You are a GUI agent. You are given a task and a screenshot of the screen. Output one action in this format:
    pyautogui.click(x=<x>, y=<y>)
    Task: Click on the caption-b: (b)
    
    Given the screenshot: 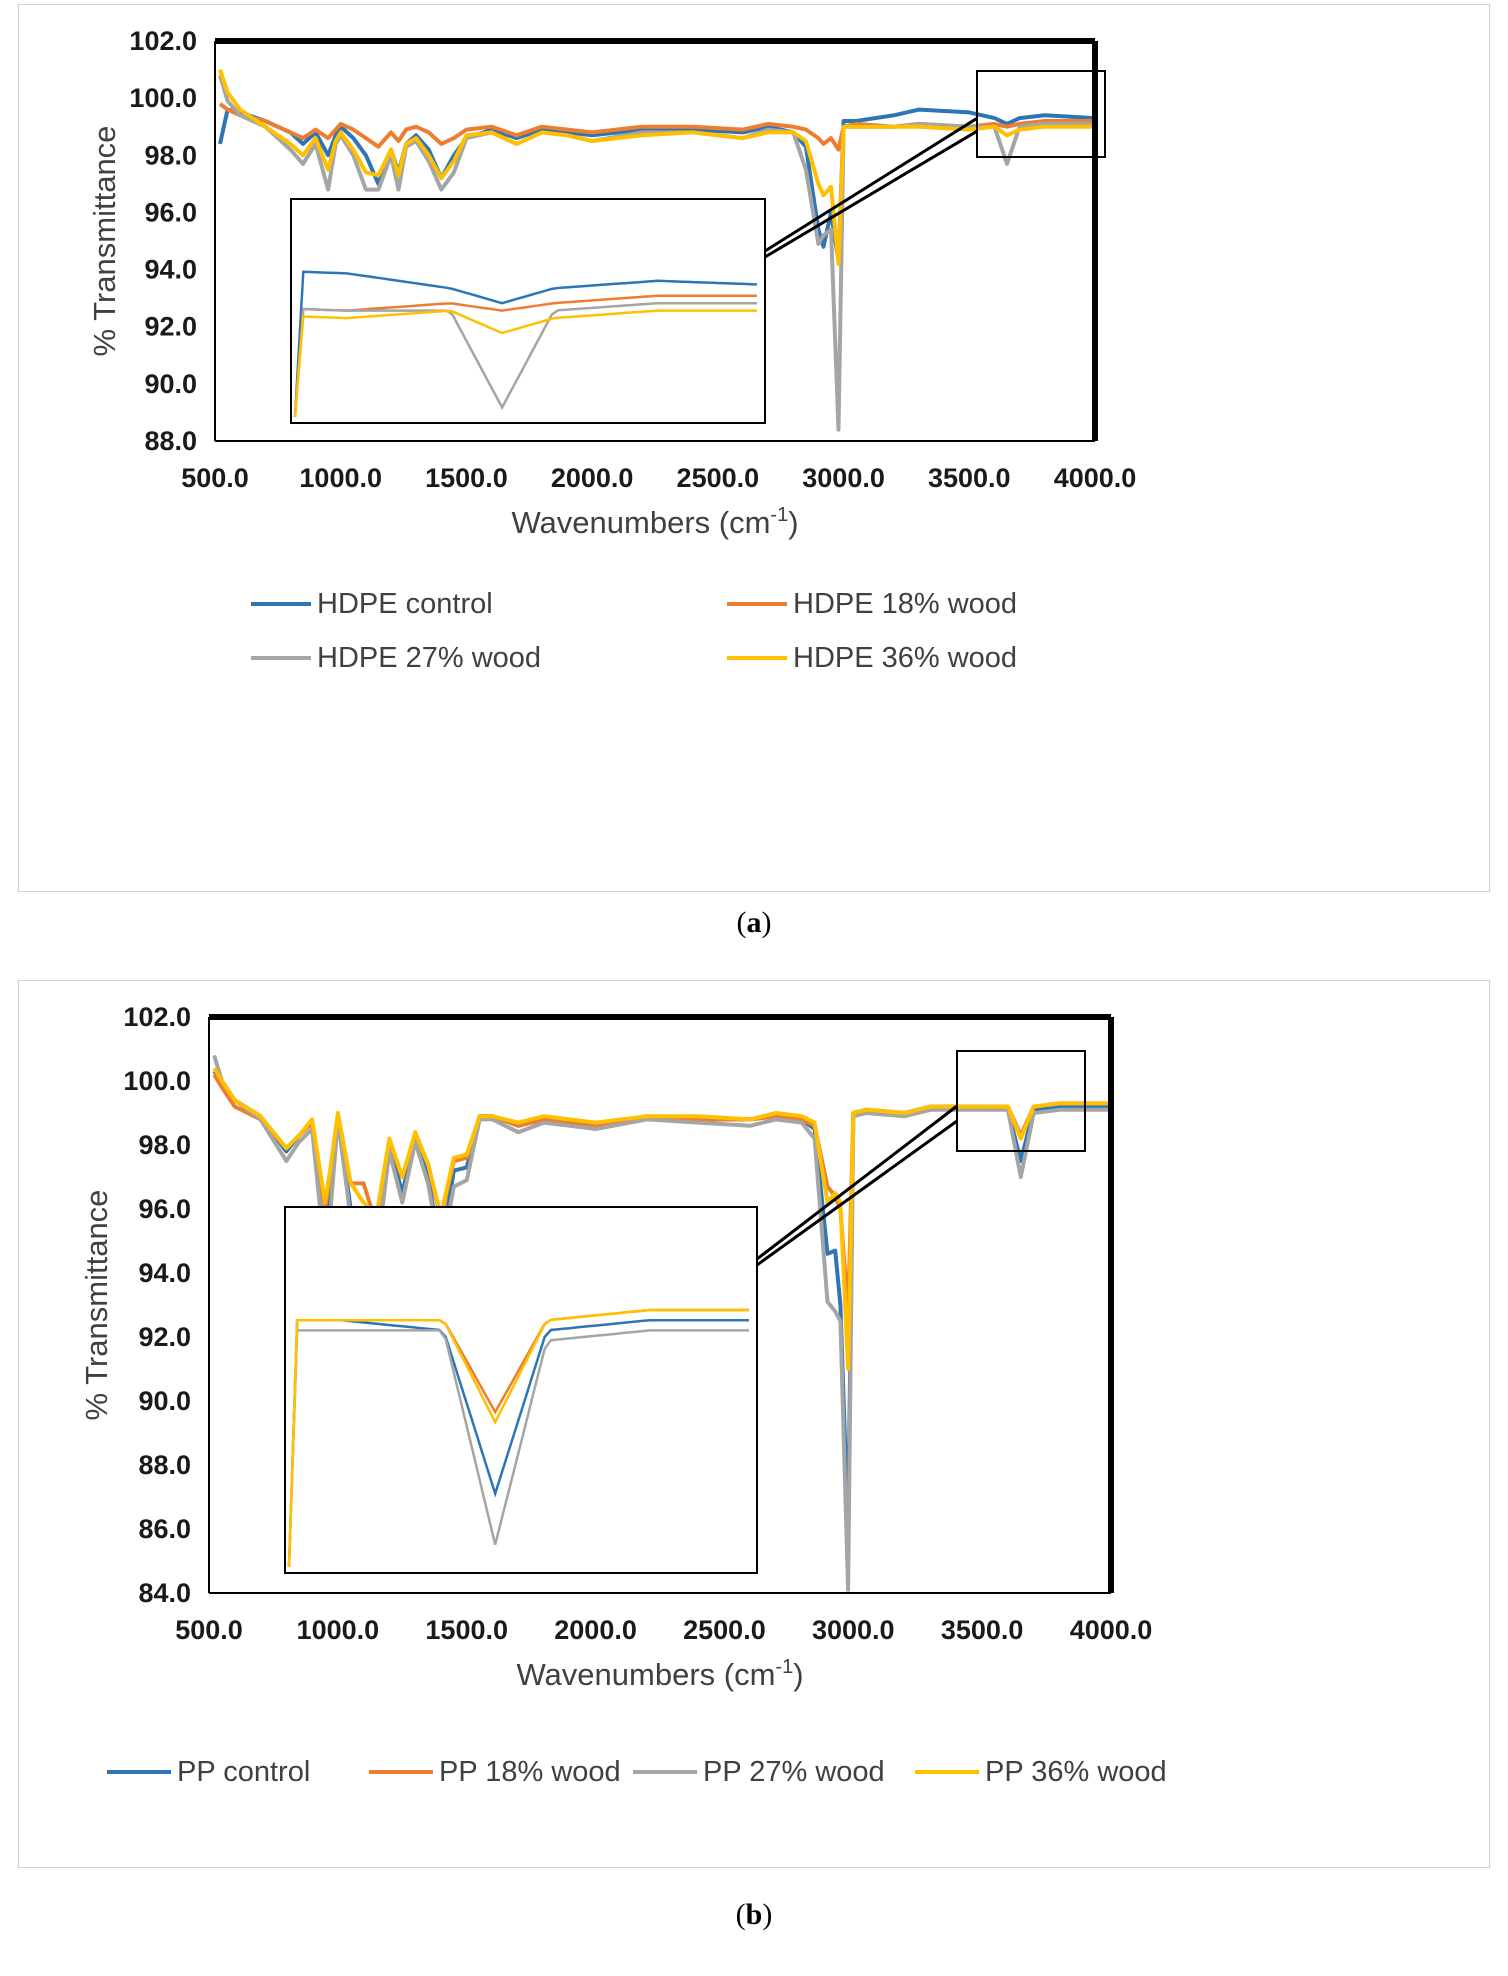 What is the action you would take?
    pyautogui.click(x=754, y=1915)
    